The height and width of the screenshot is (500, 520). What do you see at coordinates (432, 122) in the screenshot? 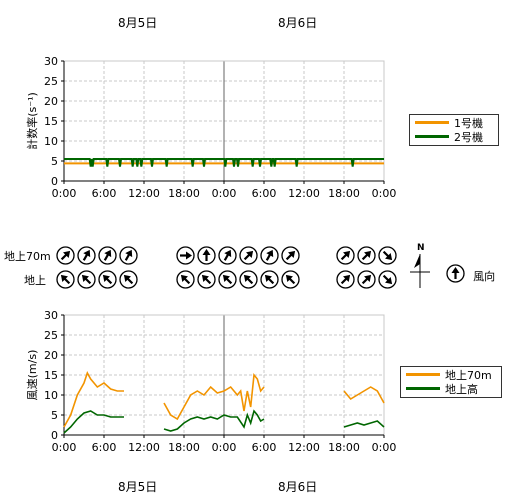
I see `legend-swatch-unit1` at bounding box center [432, 122].